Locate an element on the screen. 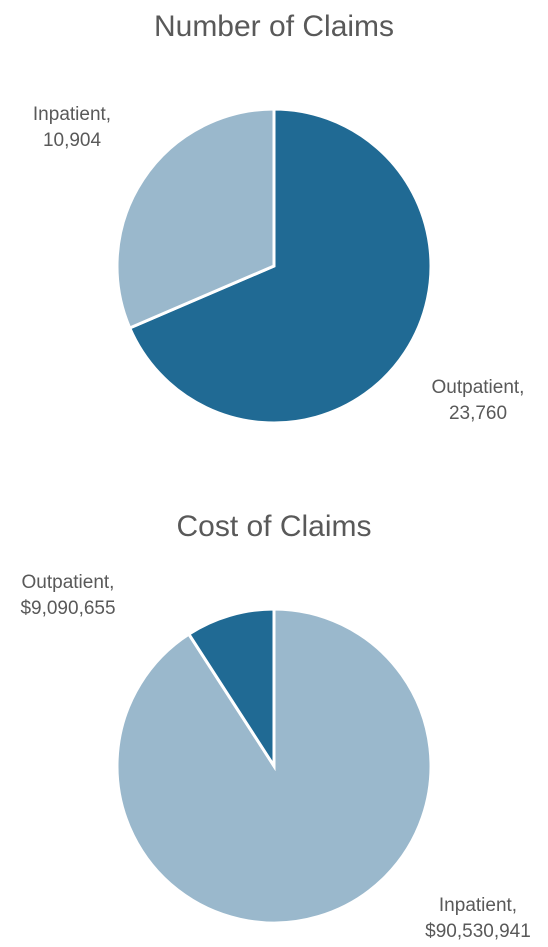 Image resolution: width=548 pixels, height=947 pixels. chart-title: Cost of Claims is located at coordinates (273, 526).